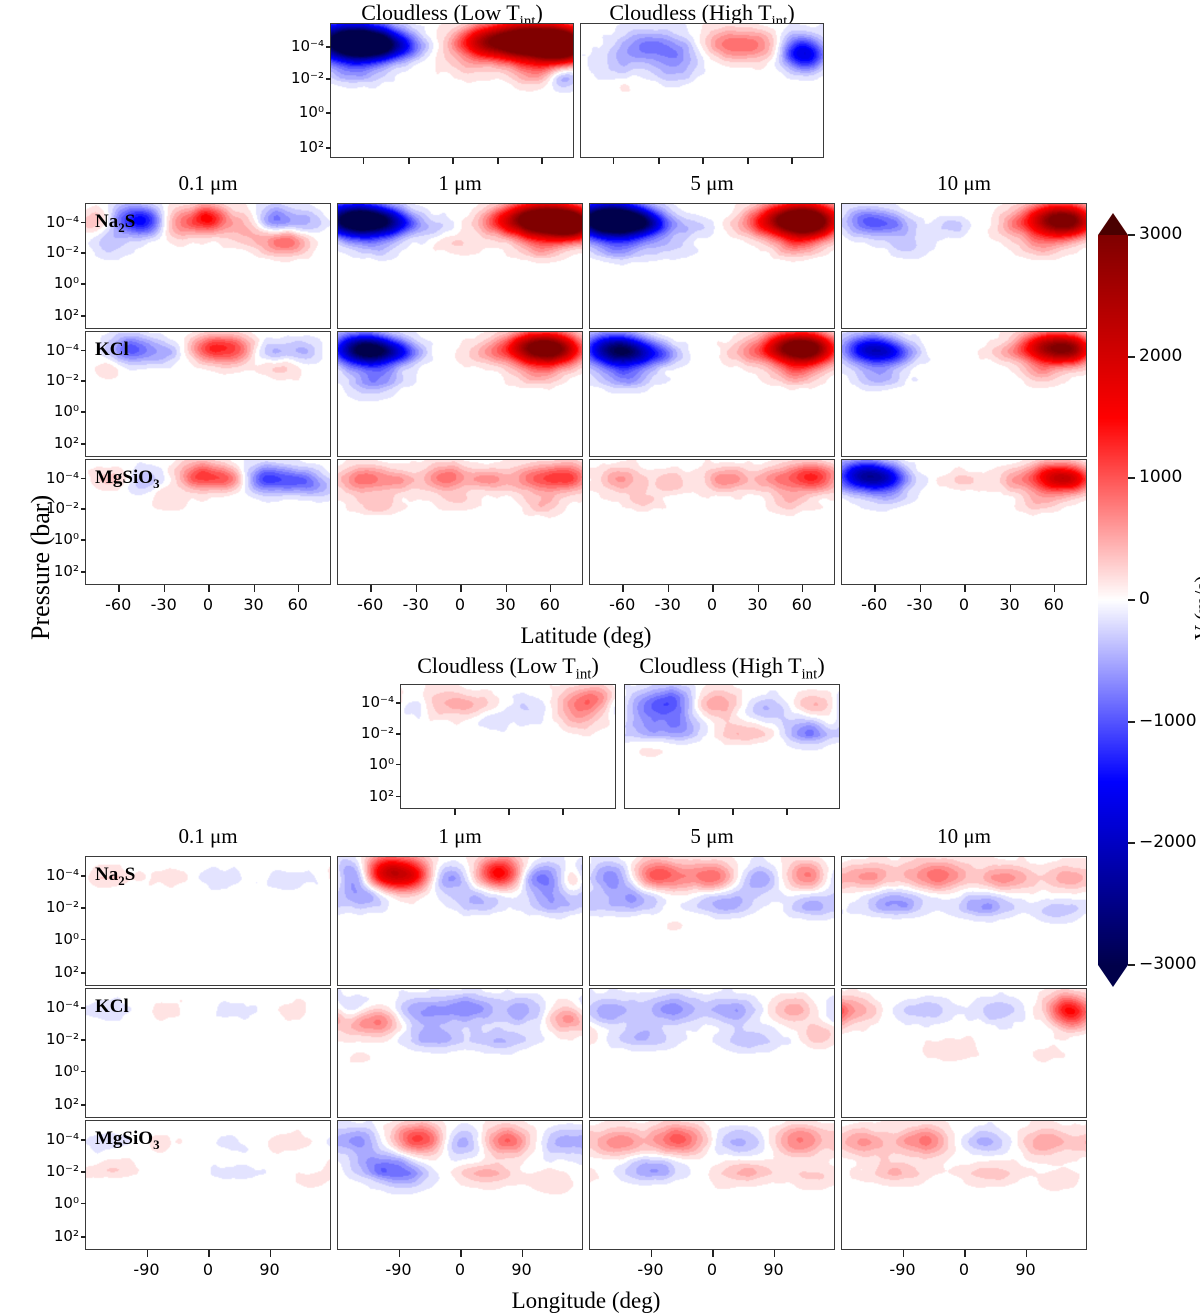 Image resolution: width=1200 pixels, height=1314 pixels. I want to click on grid-top-xtick-3-2: 0, so click(964, 604).